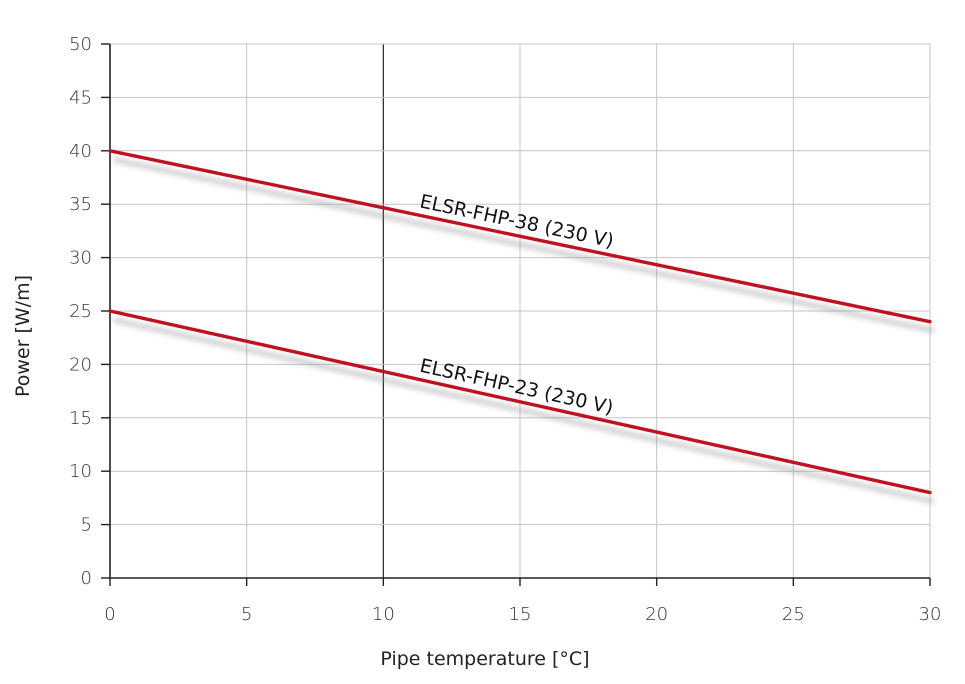  I want to click on y-tick-label: 30, so click(80, 258).